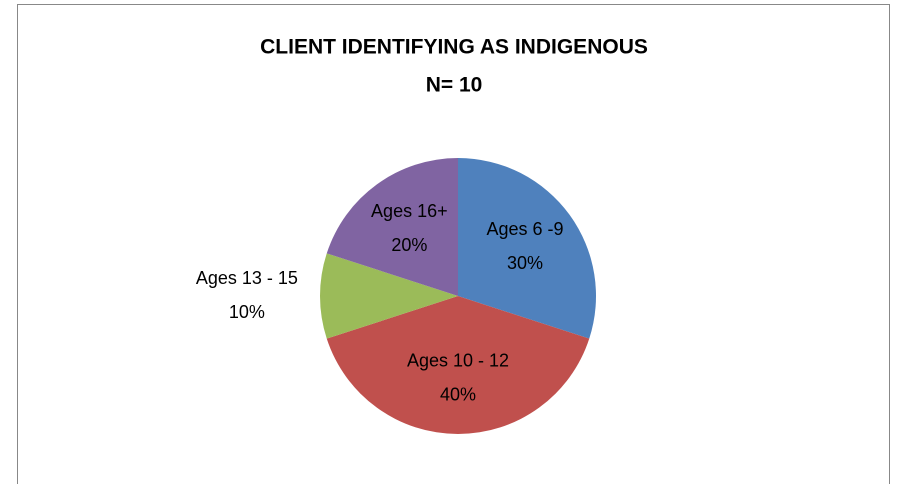  I want to click on slice-label: Ages 6 -9, so click(524, 229).